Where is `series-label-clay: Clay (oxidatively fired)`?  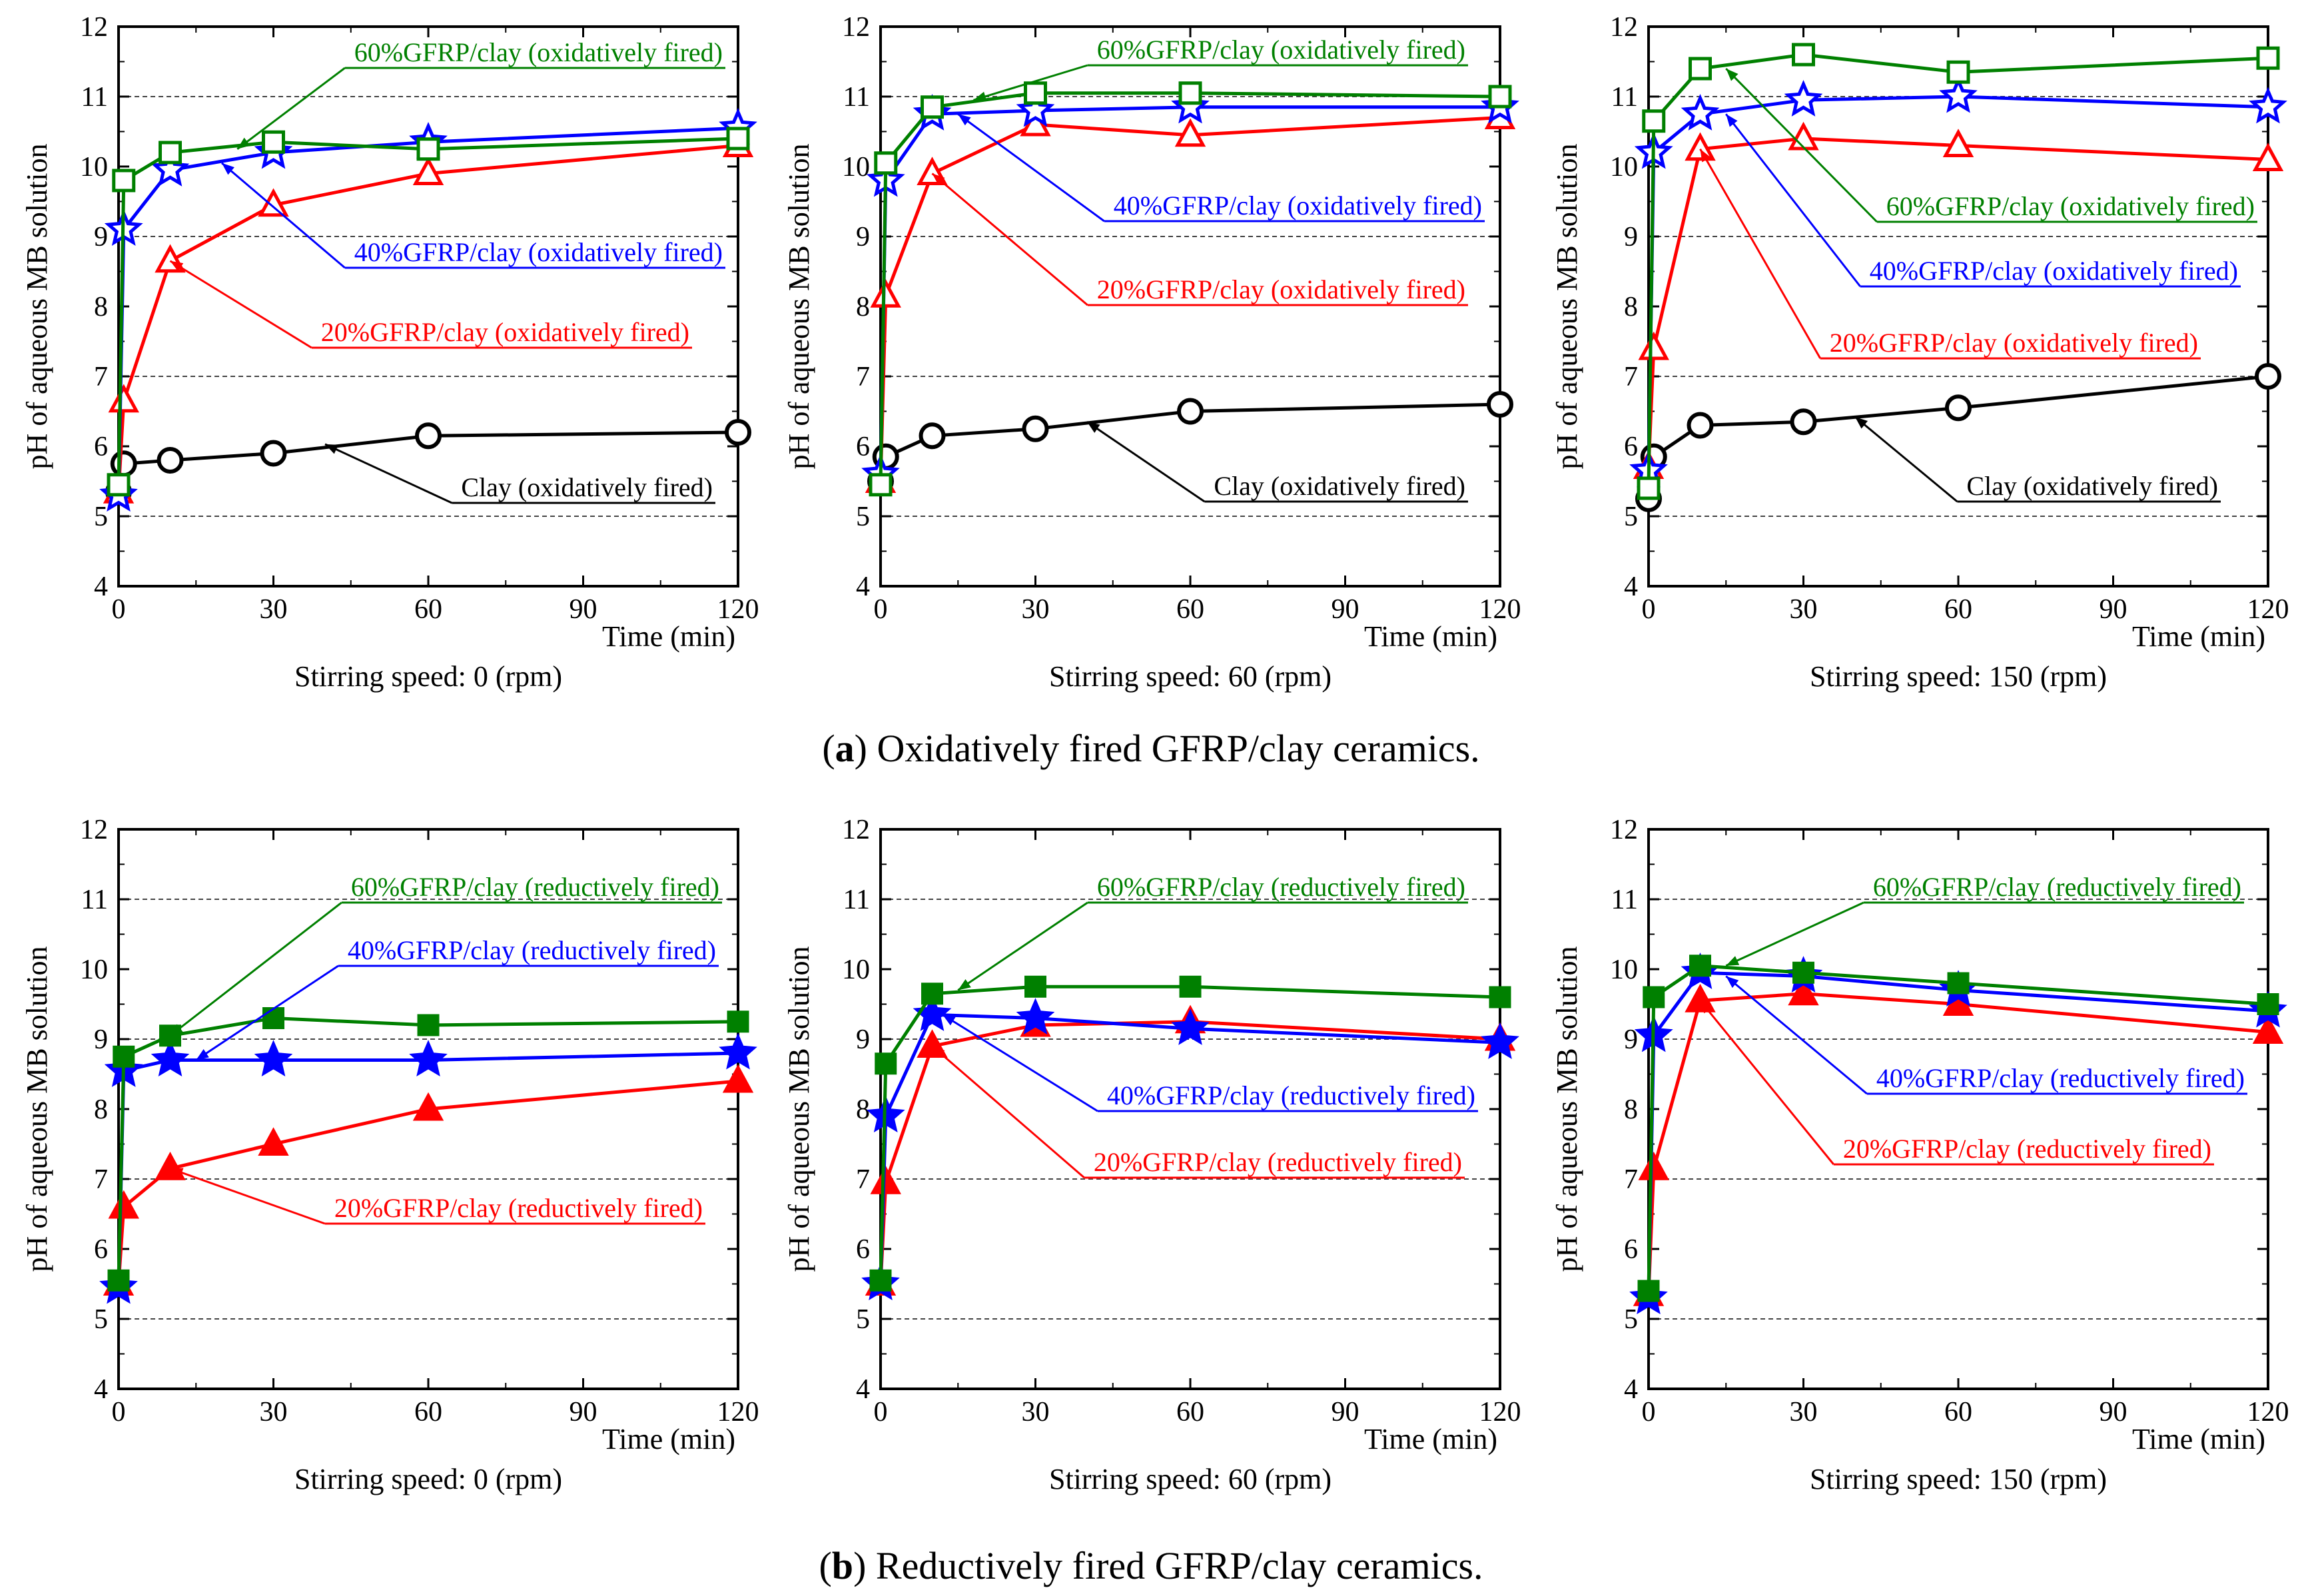
series-label-clay: Clay (oxidatively fired) is located at coordinates (1339, 486).